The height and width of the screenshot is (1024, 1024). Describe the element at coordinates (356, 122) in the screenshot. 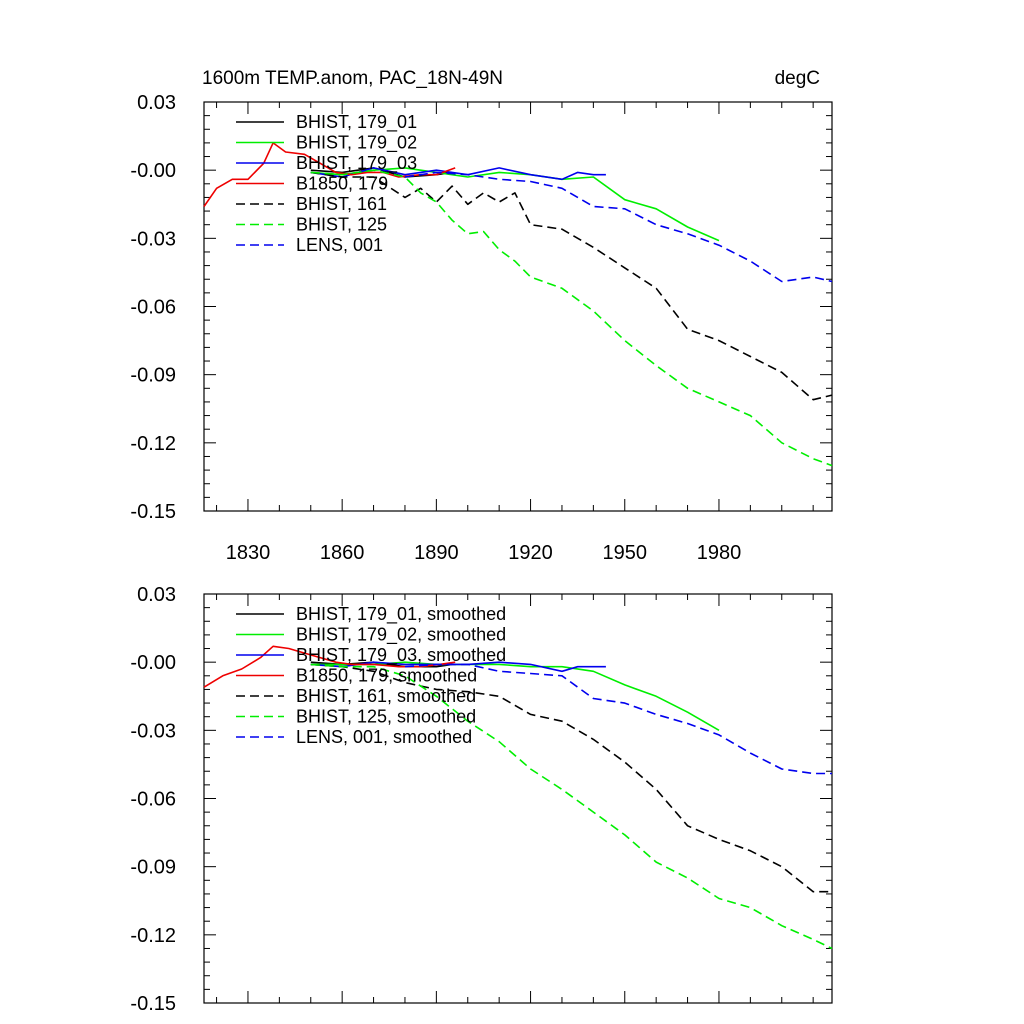

I see `legend-label: BHIST, 179_01` at that location.